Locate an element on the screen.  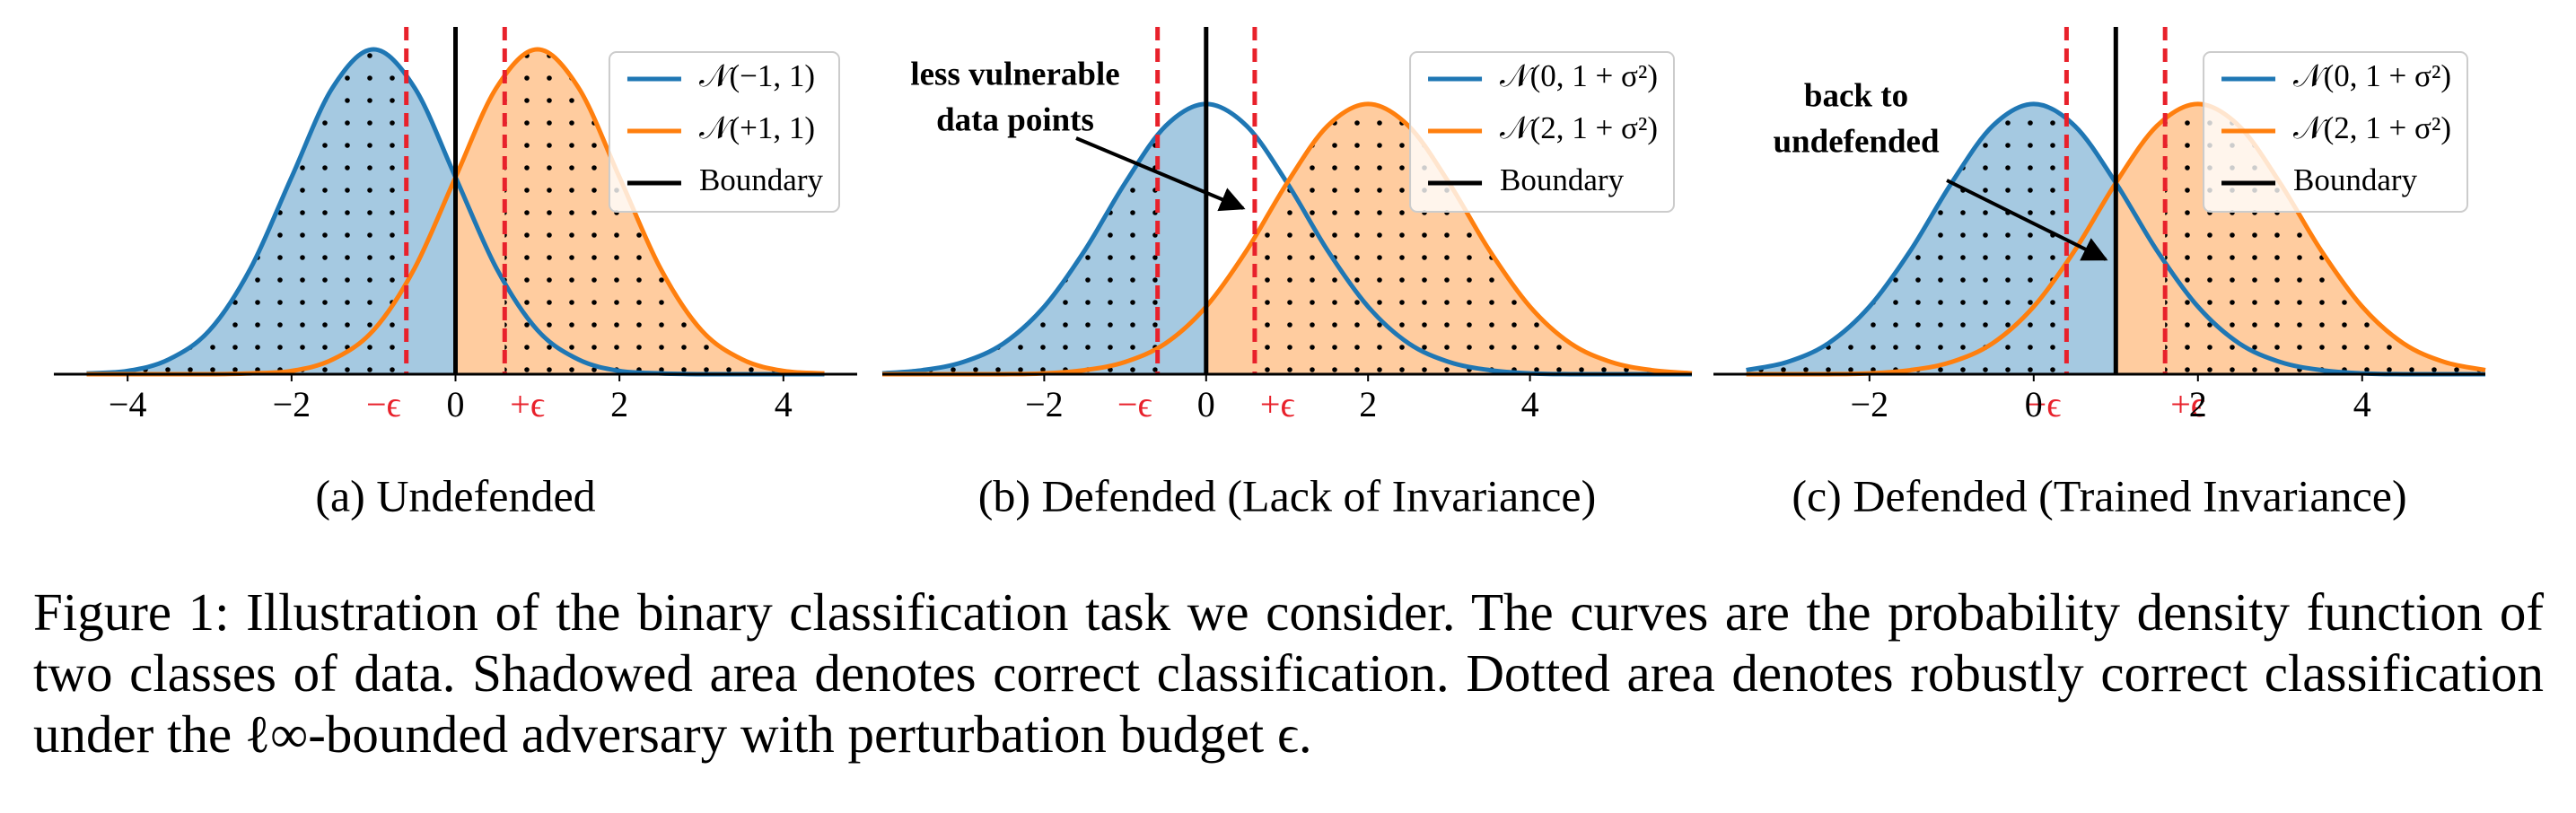
panel-title: (b) Defended (Lack of Invariance) is located at coordinates (1287, 495).